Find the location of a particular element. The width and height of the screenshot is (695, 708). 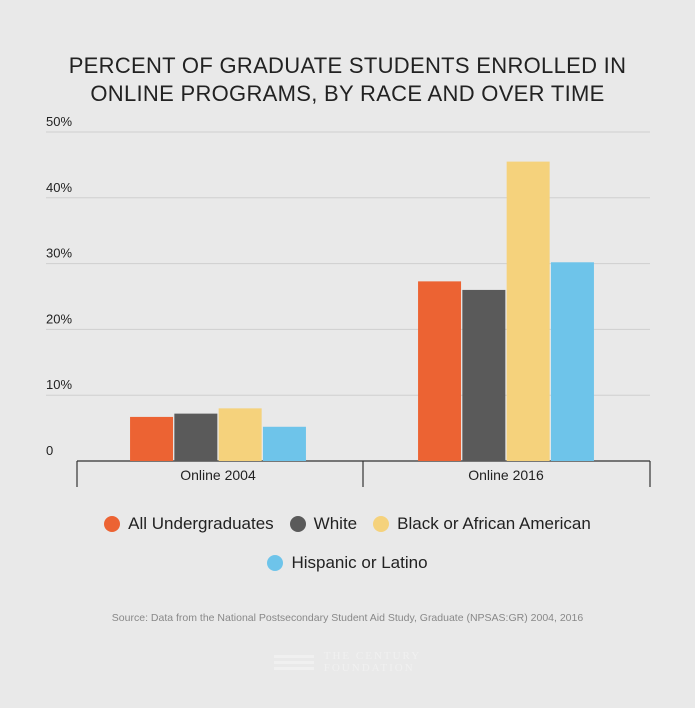

y-tick-label-50: 50% is located at coordinates (59, 121).